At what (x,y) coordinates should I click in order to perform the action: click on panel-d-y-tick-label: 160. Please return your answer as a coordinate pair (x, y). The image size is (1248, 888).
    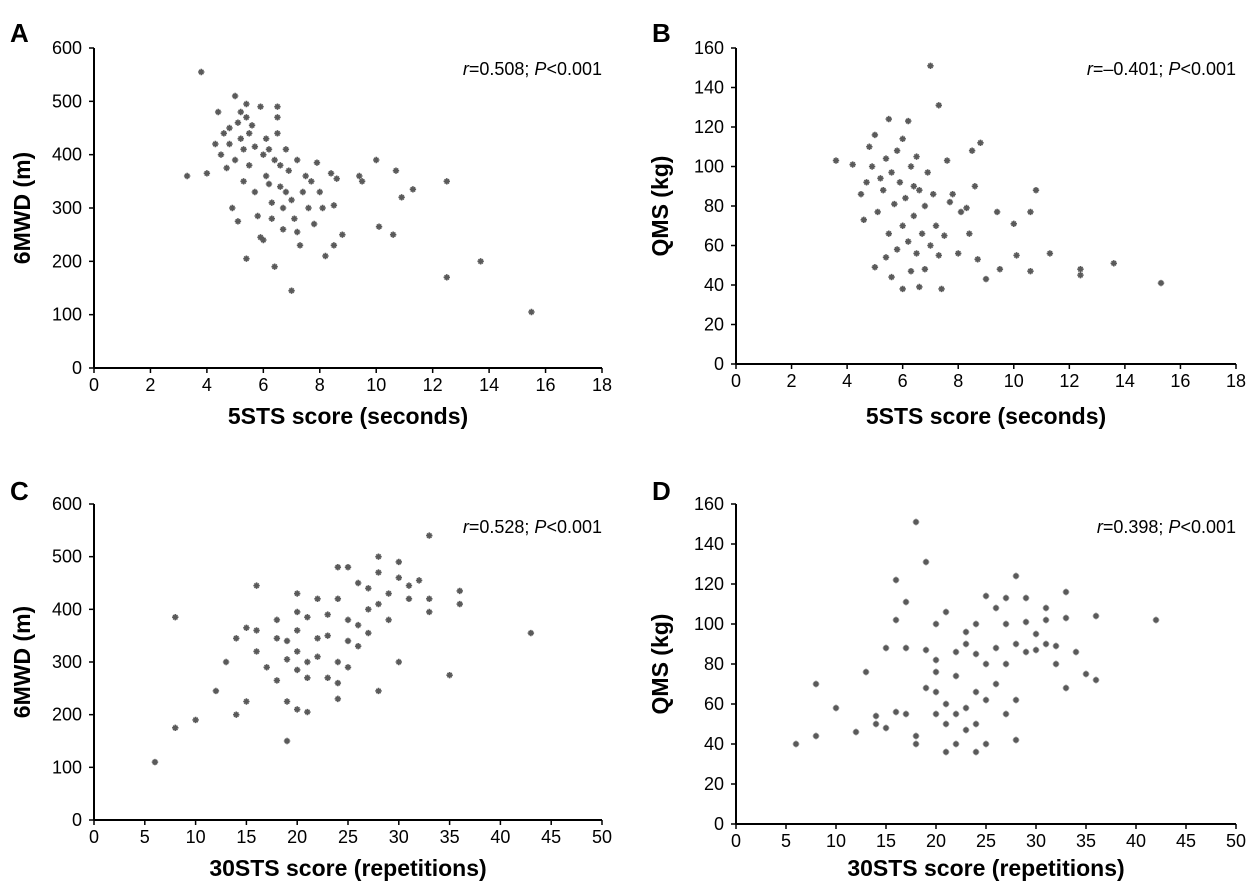
    Looking at the image, I should click on (709, 504).